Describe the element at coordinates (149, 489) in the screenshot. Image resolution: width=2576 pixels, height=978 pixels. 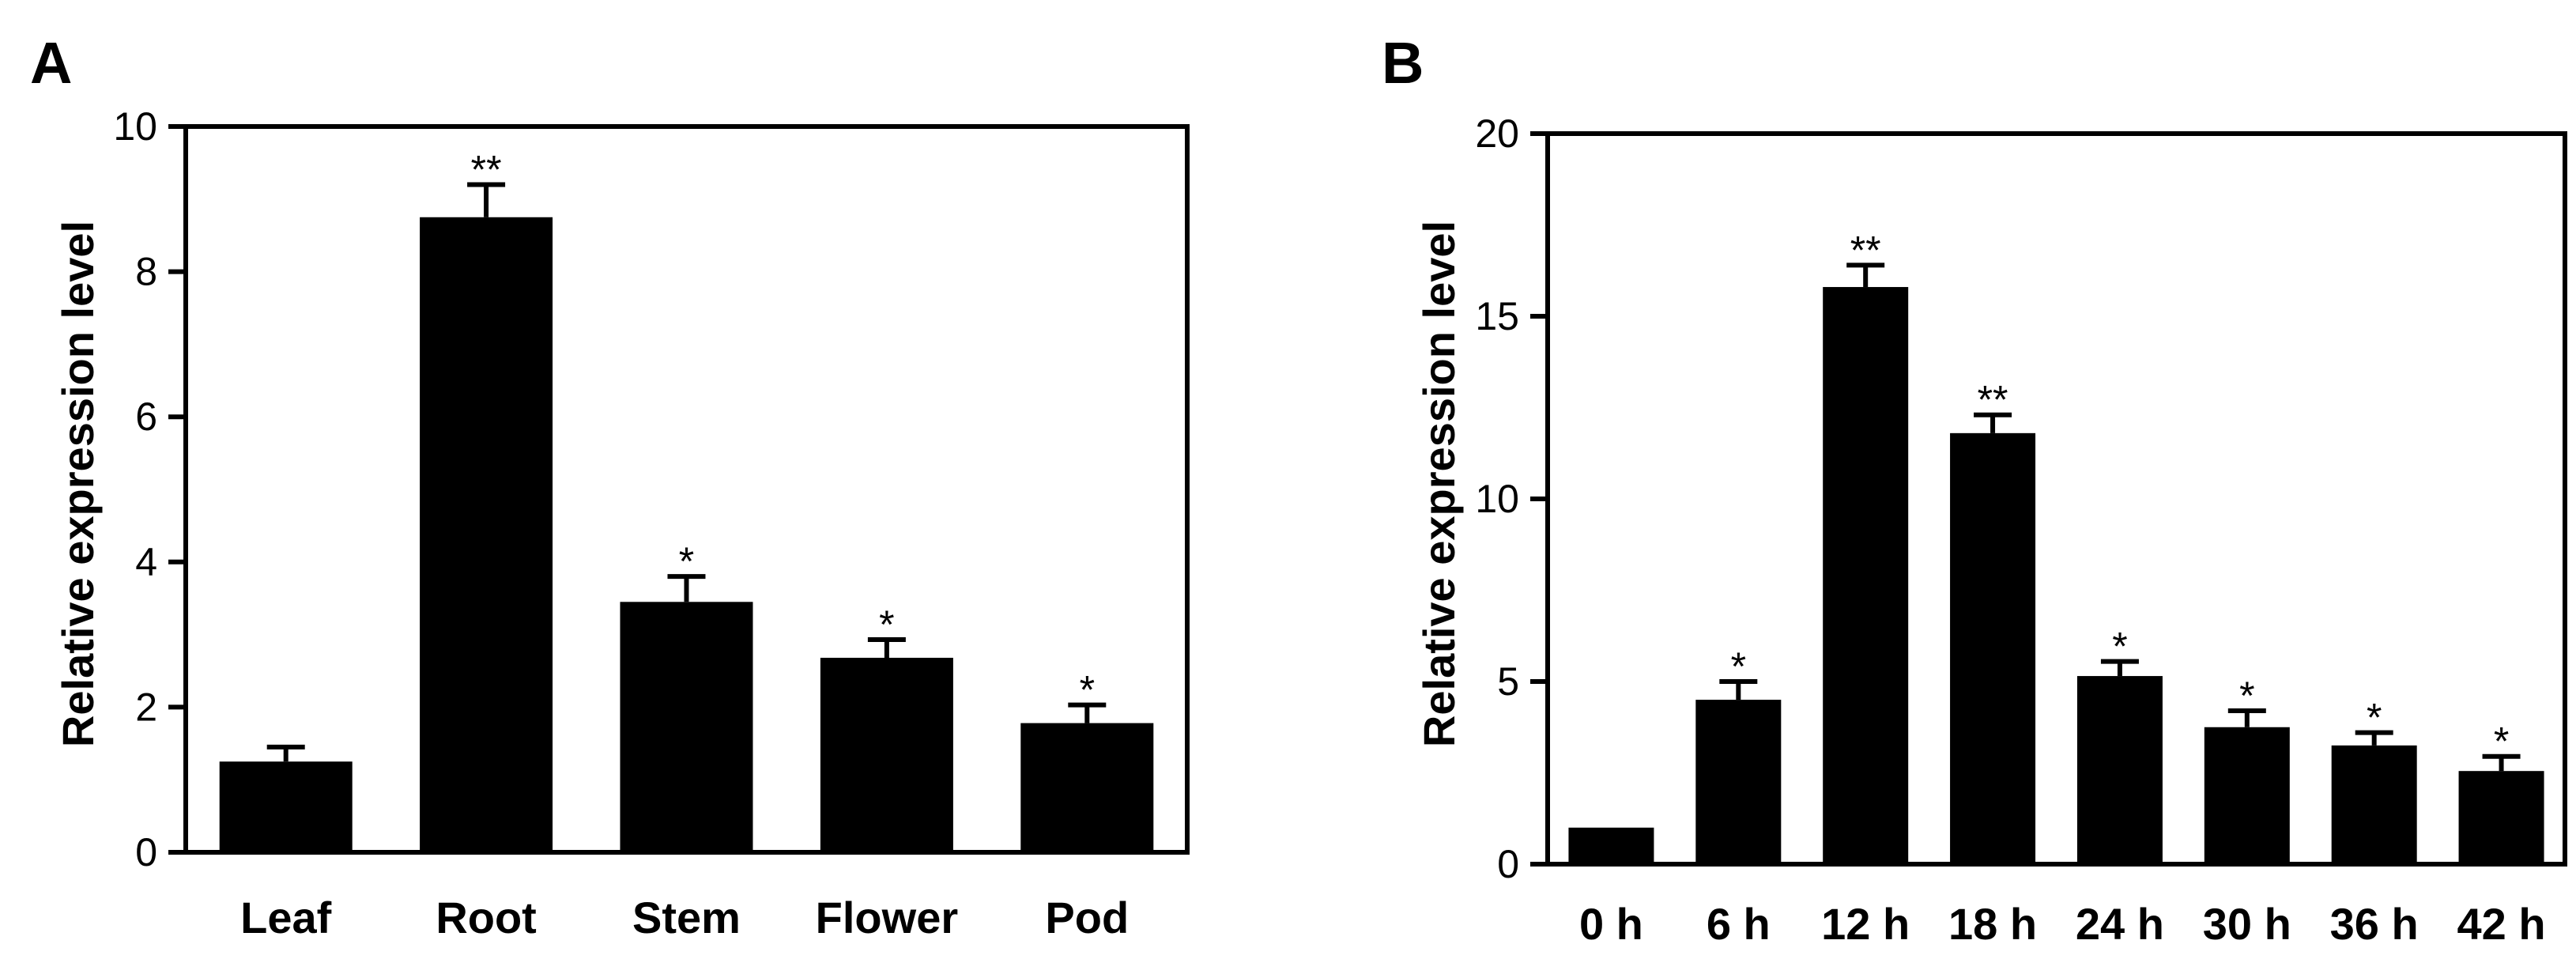
I see `panel-a-y-ticks: 0 2 4 6 8 10` at that location.